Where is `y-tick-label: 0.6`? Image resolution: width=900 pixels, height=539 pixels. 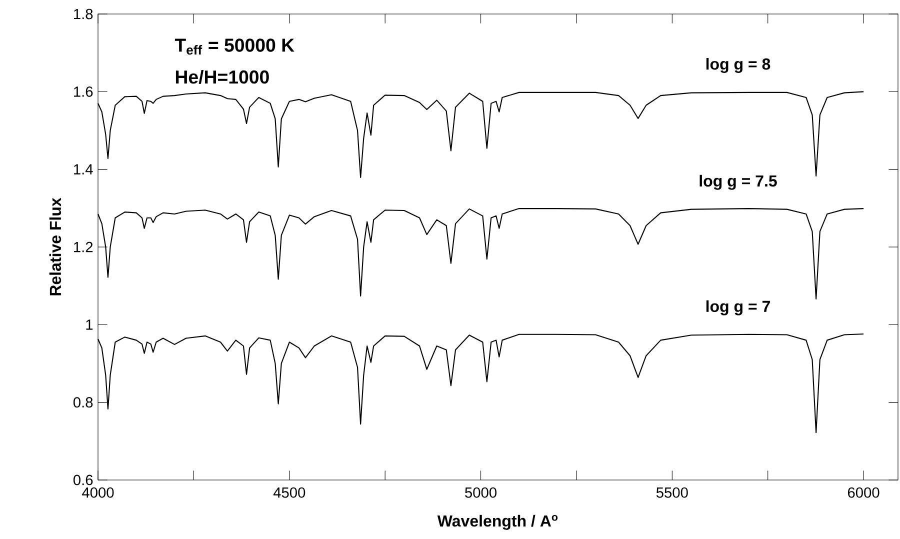
y-tick-label: 0.6 is located at coordinates (83, 480).